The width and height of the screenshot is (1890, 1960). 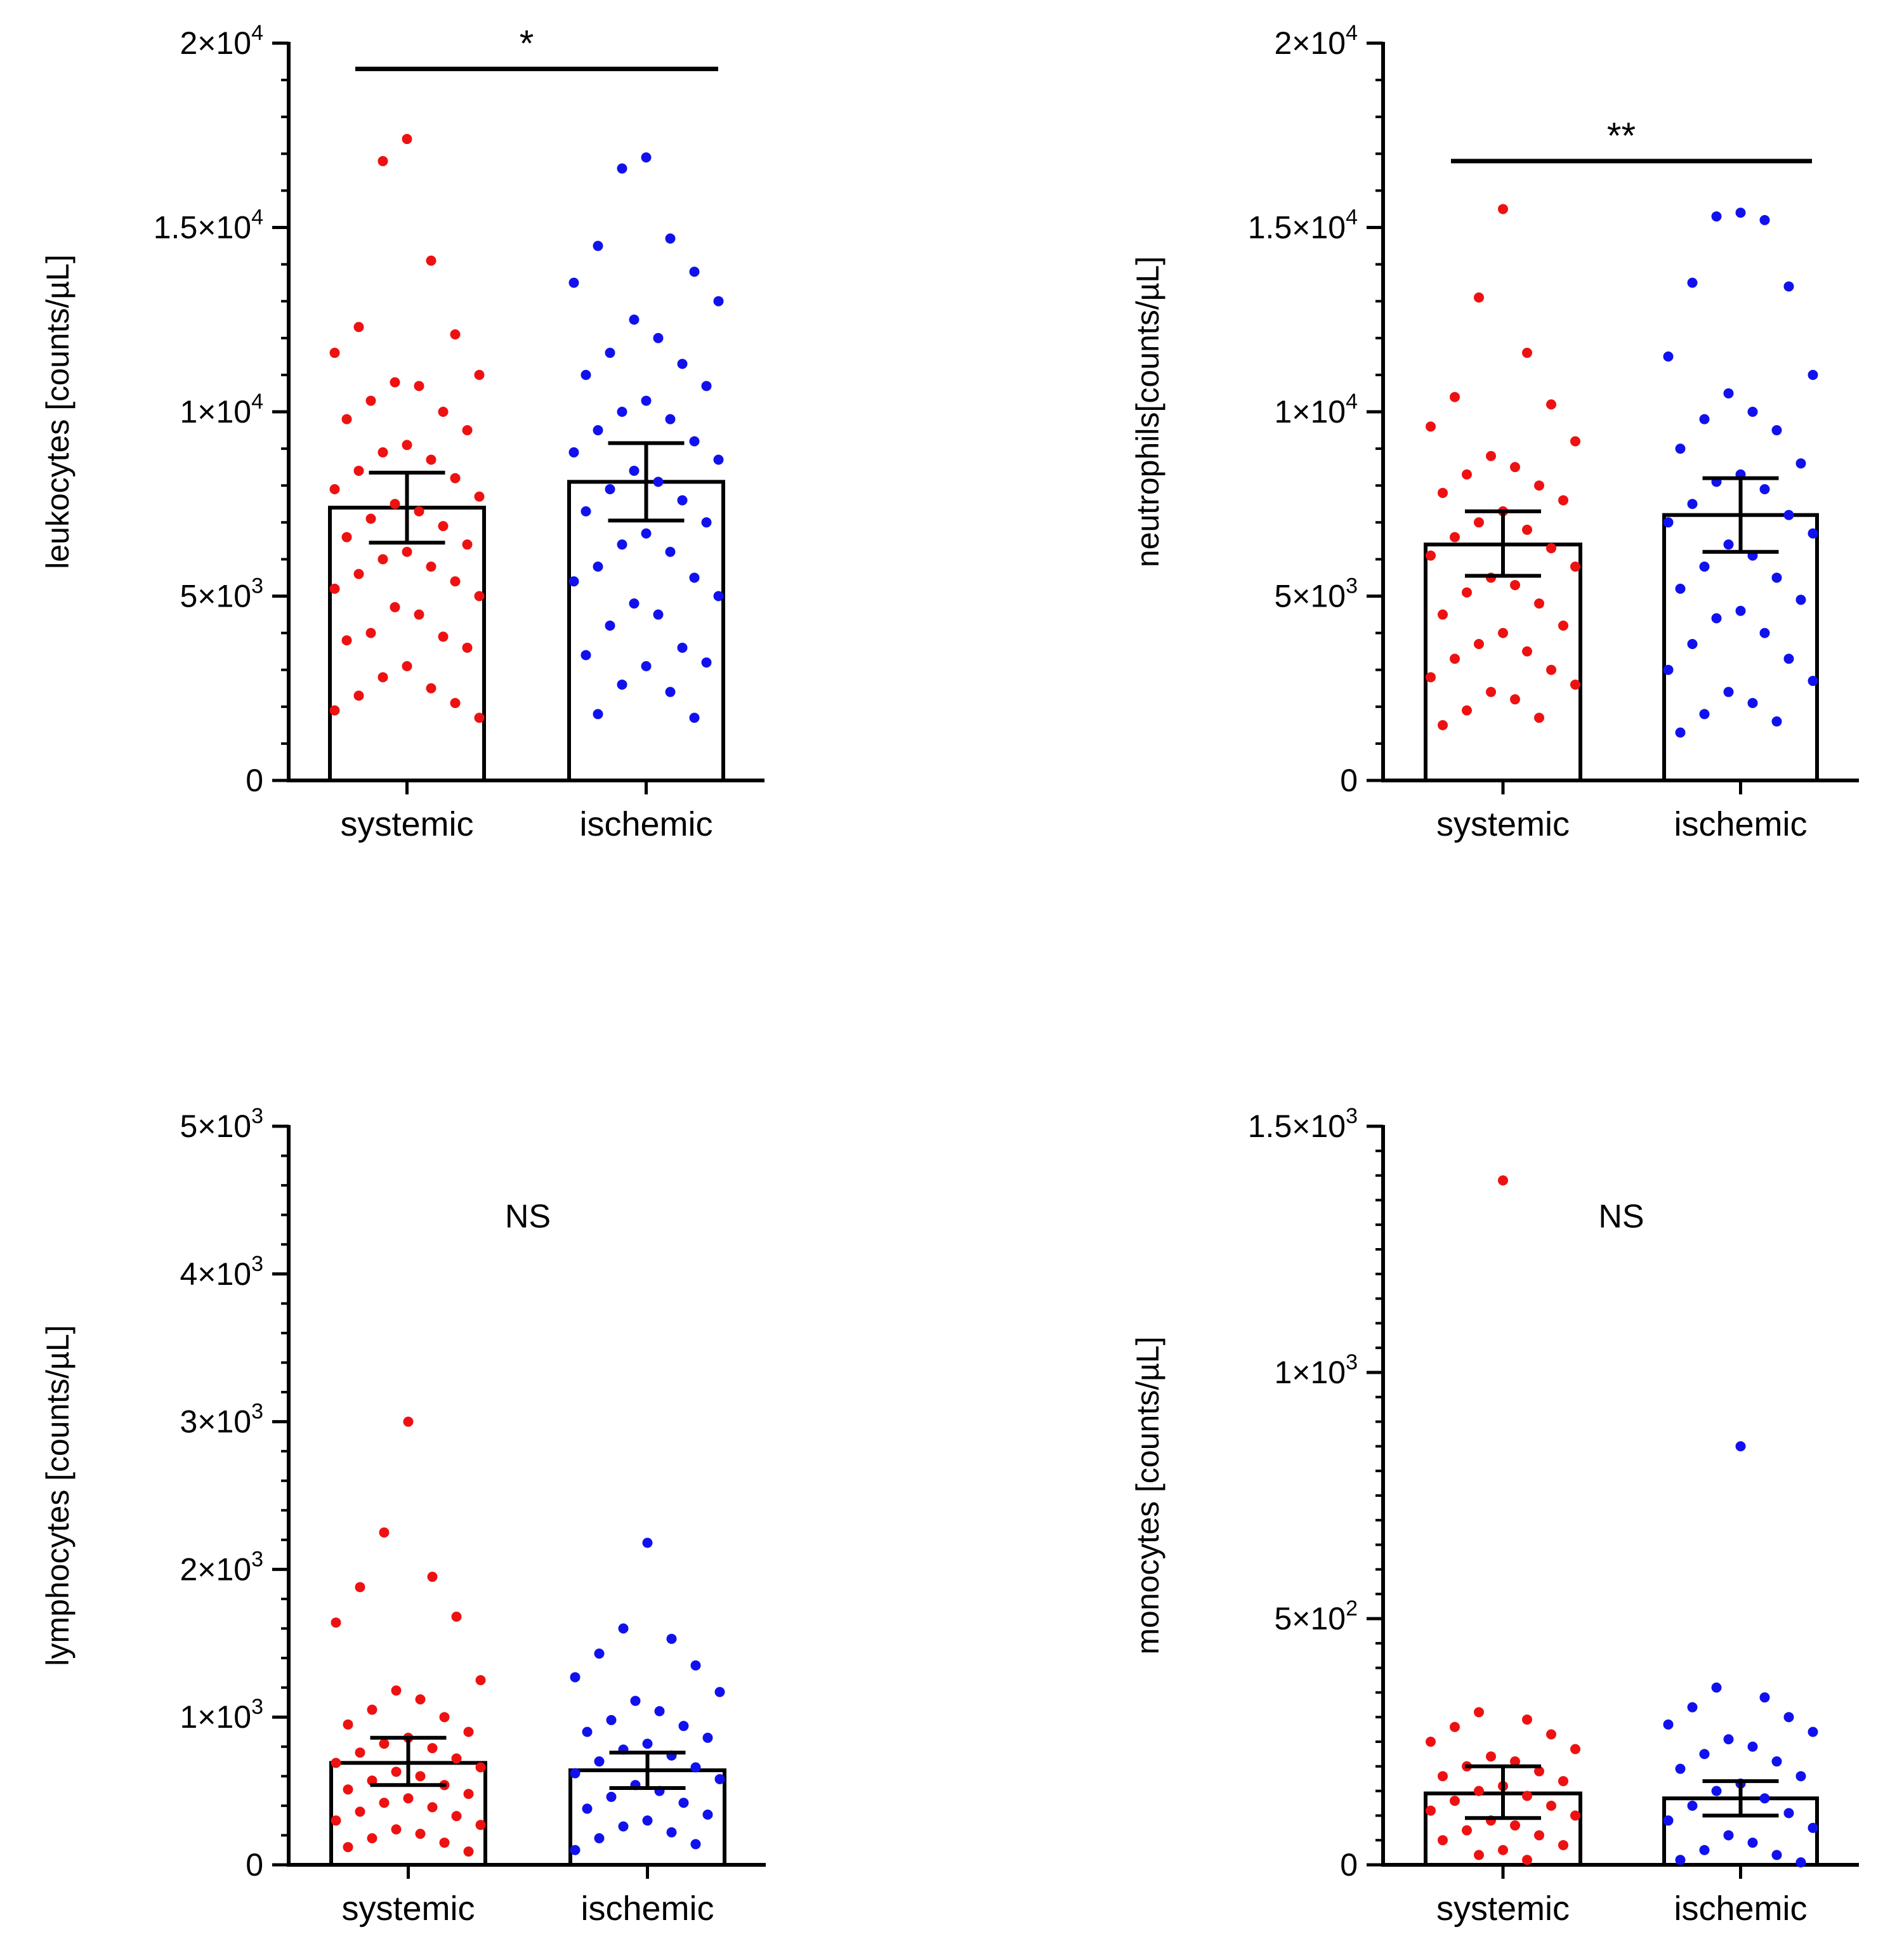 What do you see at coordinates (527, 44) in the screenshot?
I see `significance-label: *` at bounding box center [527, 44].